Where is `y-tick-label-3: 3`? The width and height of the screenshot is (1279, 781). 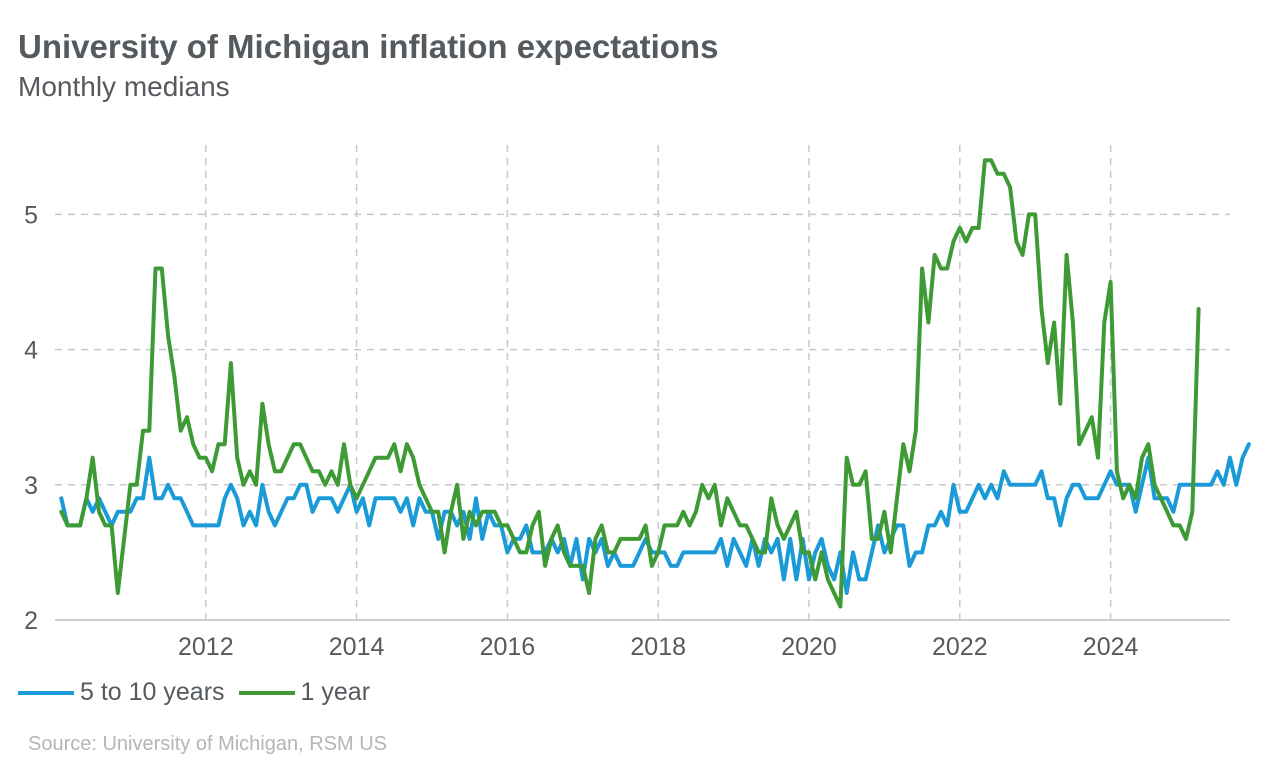
y-tick-label-3: 3 is located at coordinates (31, 486).